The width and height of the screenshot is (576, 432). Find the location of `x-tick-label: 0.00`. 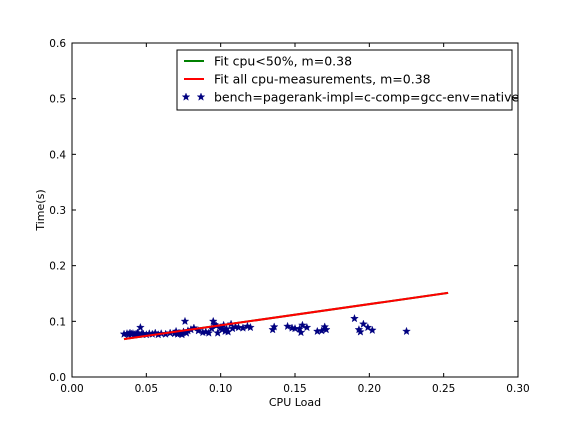

x-tick-label: 0.00 is located at coordinates (71, 389).